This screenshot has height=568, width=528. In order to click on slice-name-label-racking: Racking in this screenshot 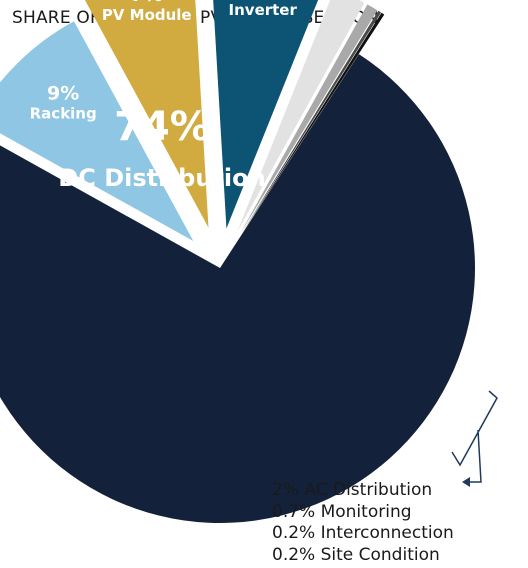, I will do `click(63, 113)`.